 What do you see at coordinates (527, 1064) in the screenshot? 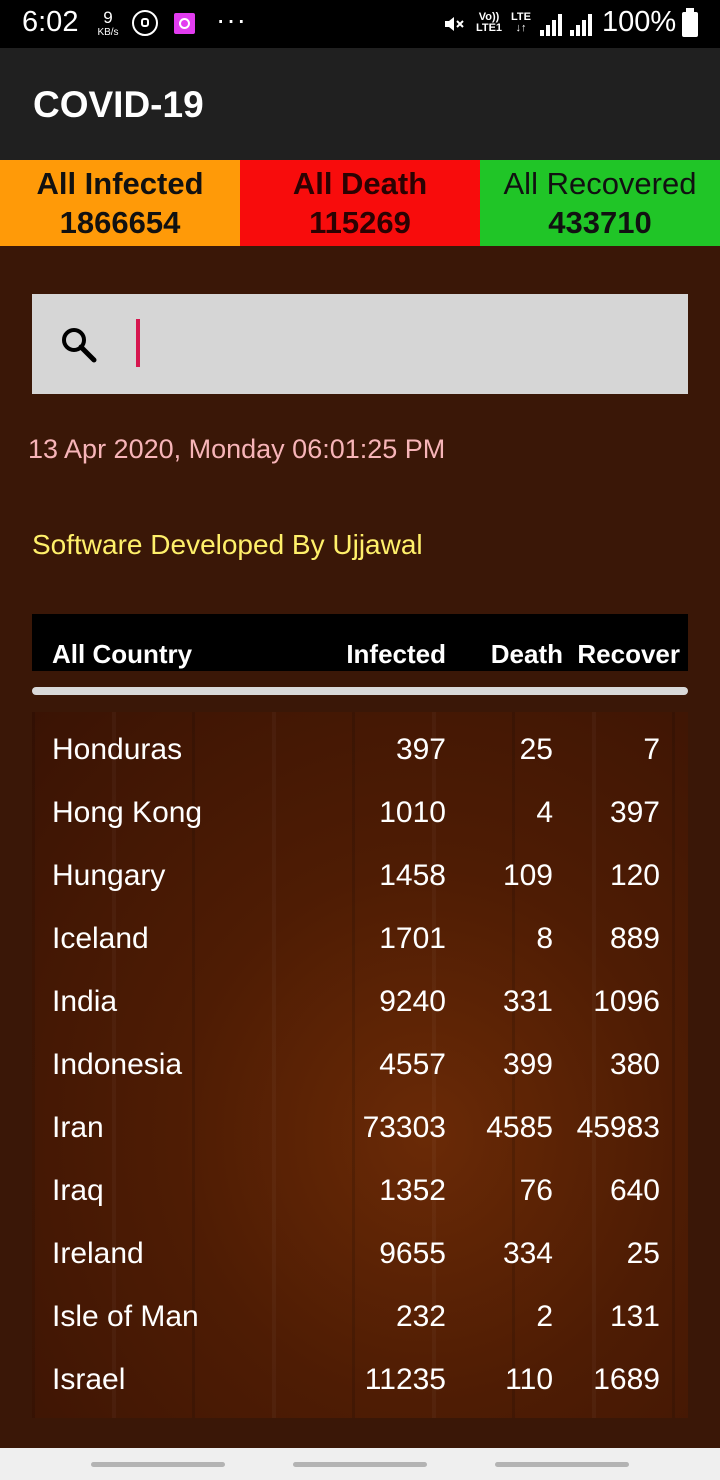
I see `cell-death: 399` at bounding box center [527, 1064].